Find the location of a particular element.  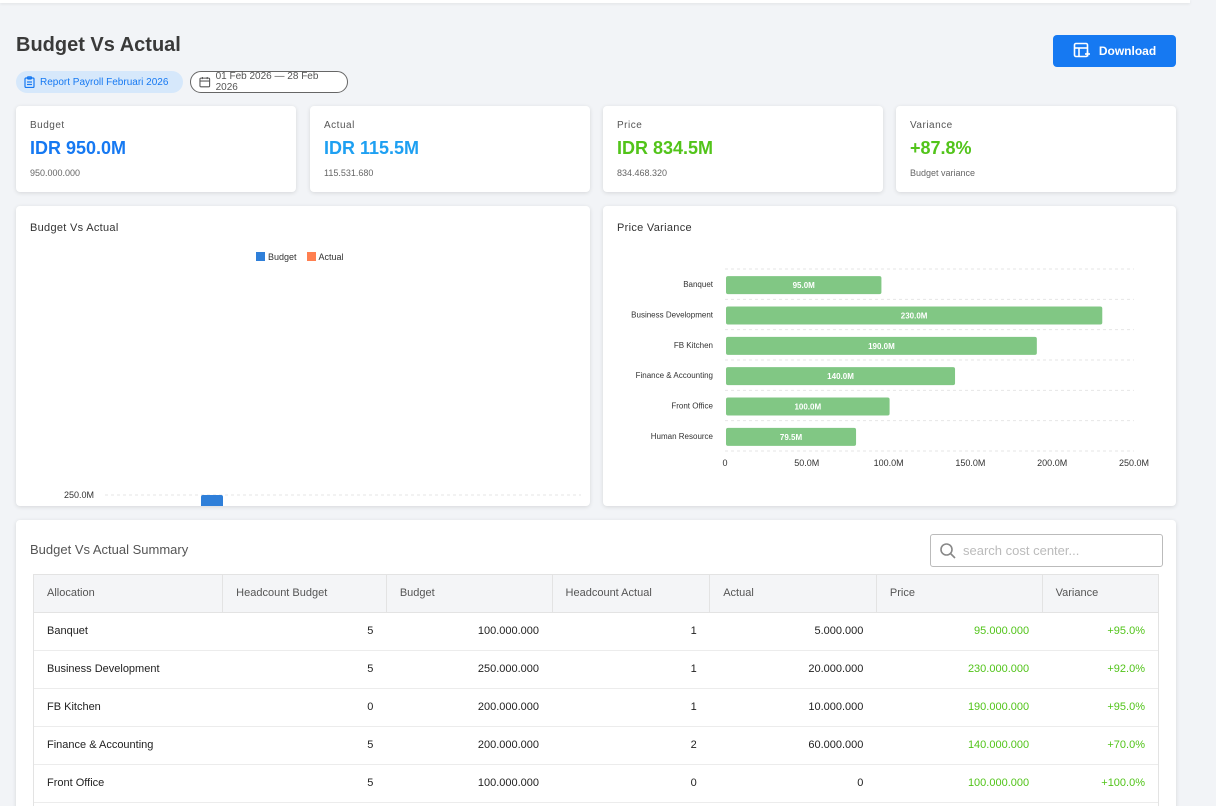

top-bar is located at coordinates (595, 1).